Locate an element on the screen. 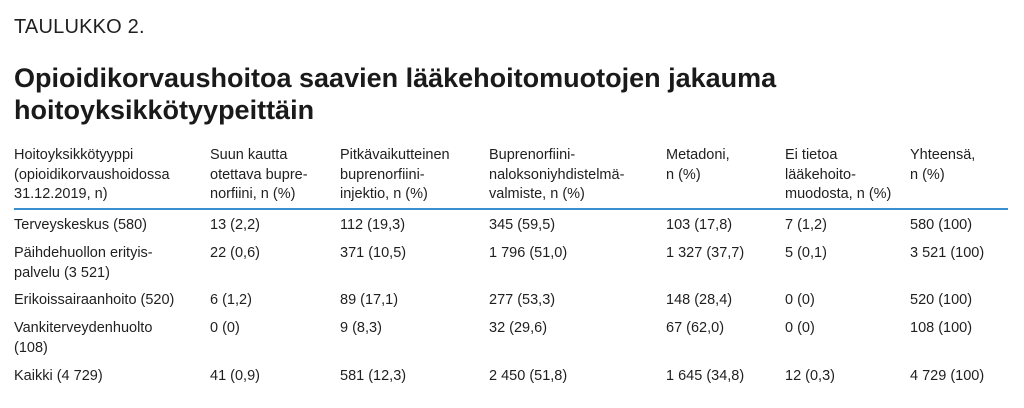 The image size is (1024, 408). table-cell: 12 (0,3) is located at coordinates (810, 376).